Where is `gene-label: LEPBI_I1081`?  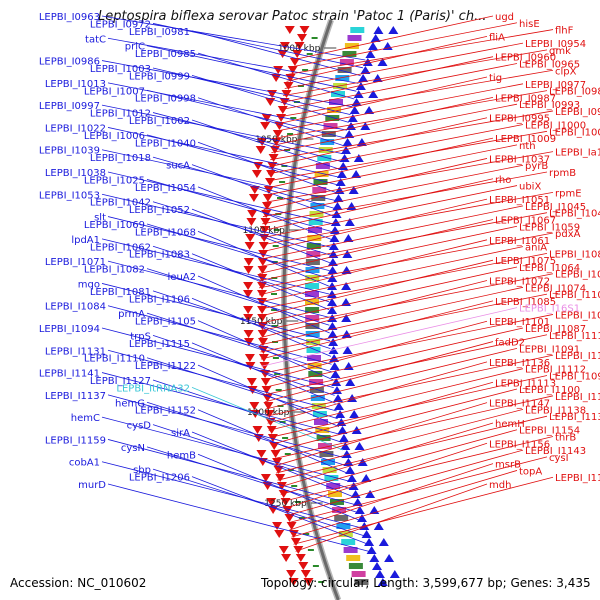
gene-label: LEPBI_I1081 is located at coordinates (120, 292).